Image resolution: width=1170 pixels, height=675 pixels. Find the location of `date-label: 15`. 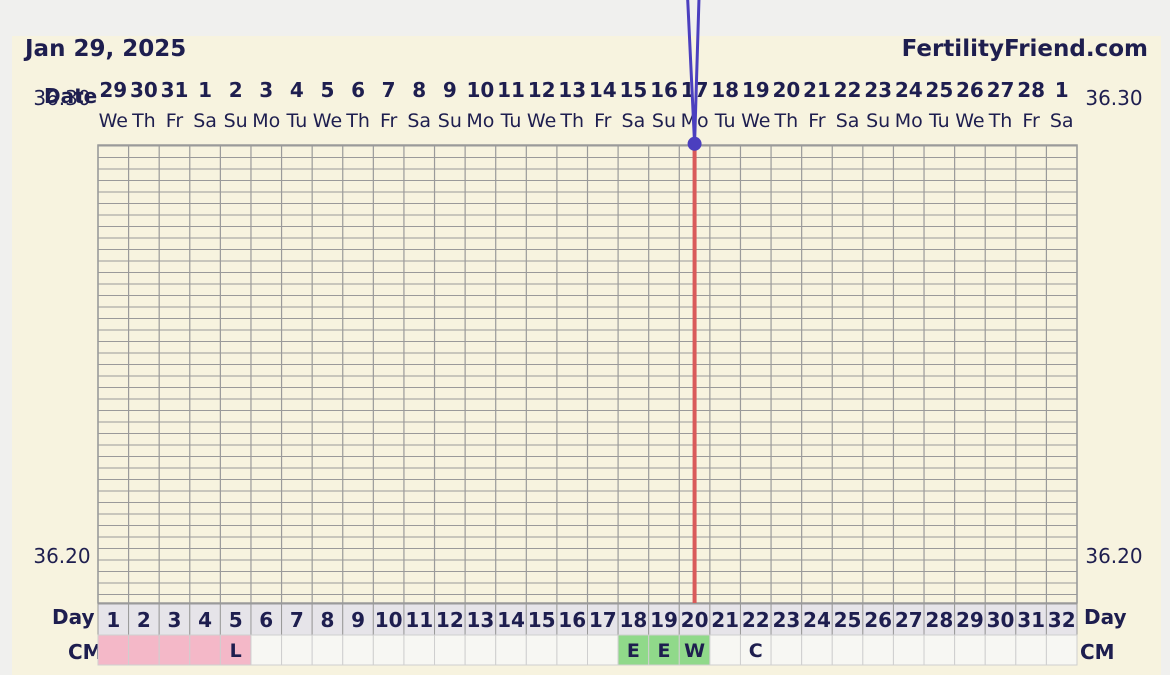

date-label: 15 is located at coordinates (633, 90).